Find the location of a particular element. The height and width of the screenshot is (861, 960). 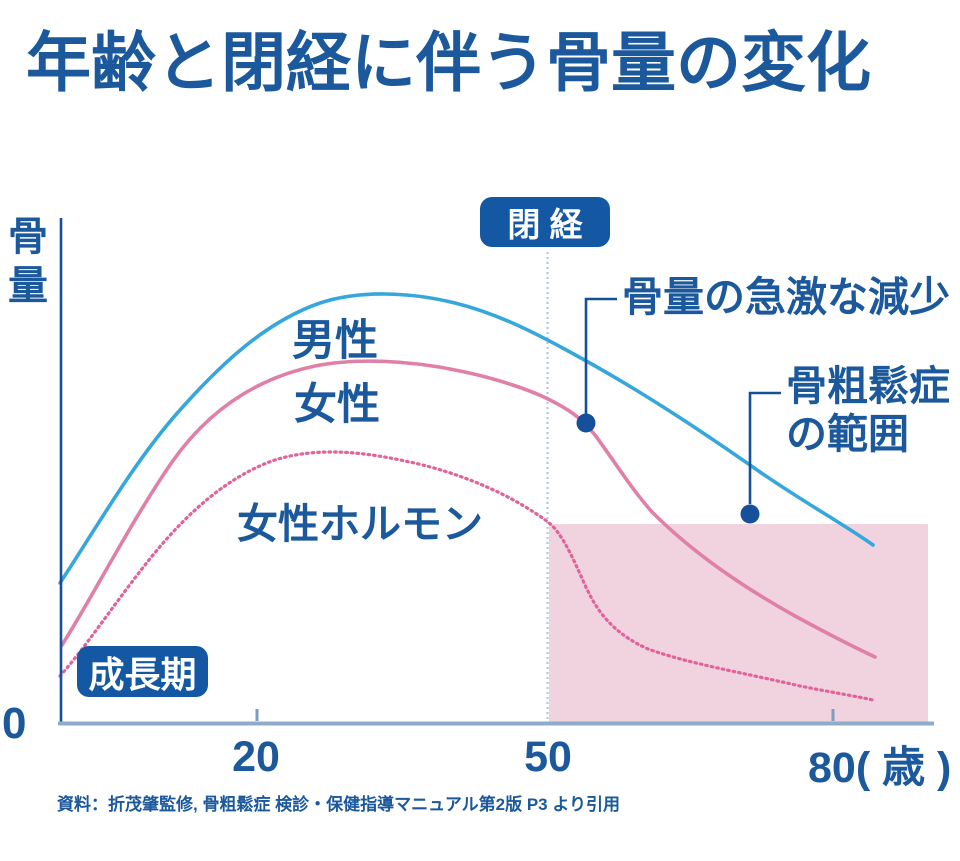

growth-period-badge-label: 成長期 is located at coordinates (142, 674).